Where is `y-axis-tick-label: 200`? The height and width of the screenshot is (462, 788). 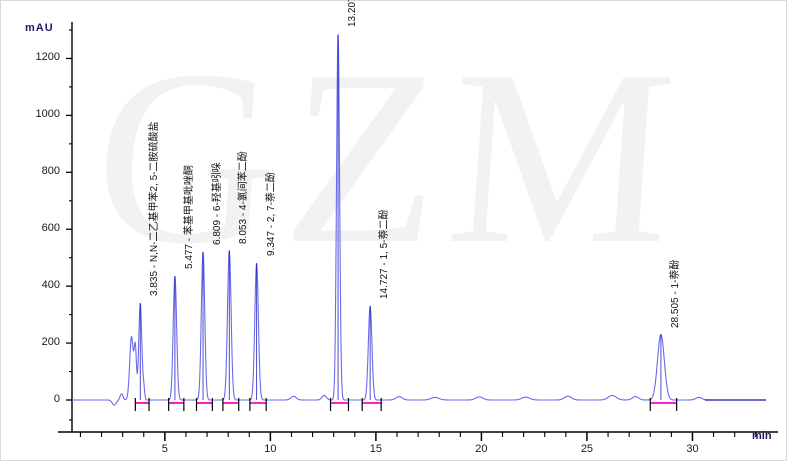
y-axis-tick-label: 200 is located at coordinates (50, 342).